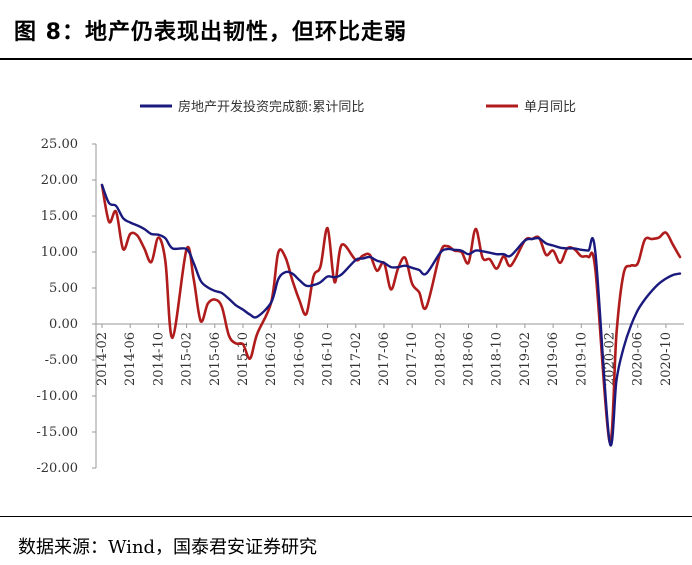 This screenshot has height=565, width=692. Describe the element at coordinates (187, 359) in the screenshot. I see `x-tick-label: 2015-02` at that location.